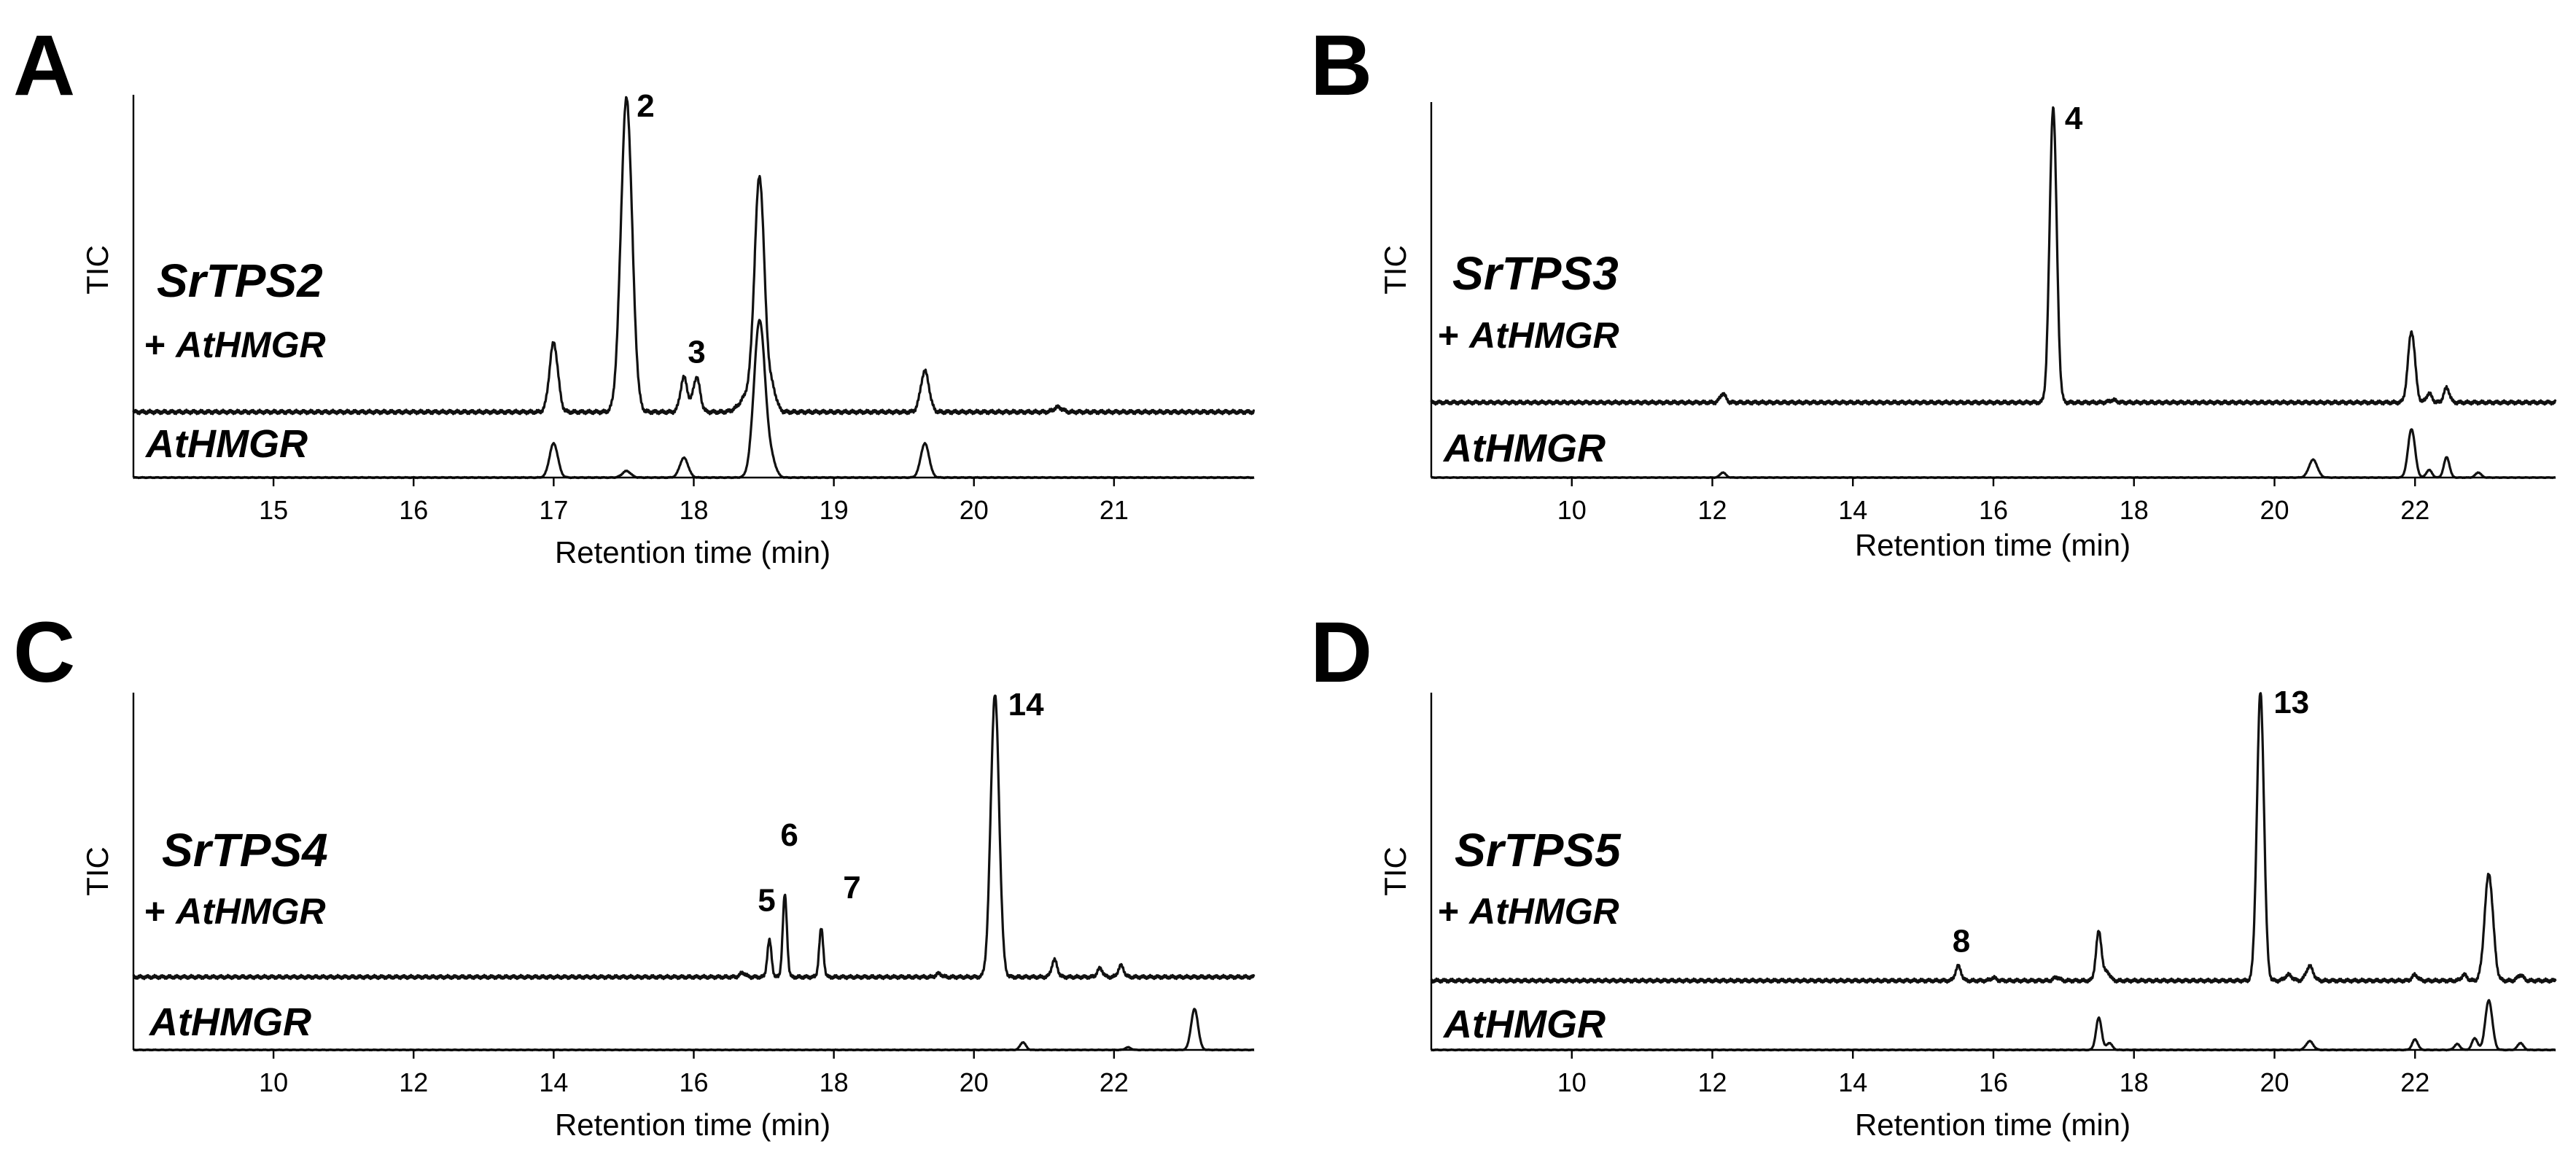 This screenshot has height=1160, width=2576. What do you see at coordinates (2074, 119) in the screenshot?
I see `peak-label-4: 4` at bounding box center [2074, 119].